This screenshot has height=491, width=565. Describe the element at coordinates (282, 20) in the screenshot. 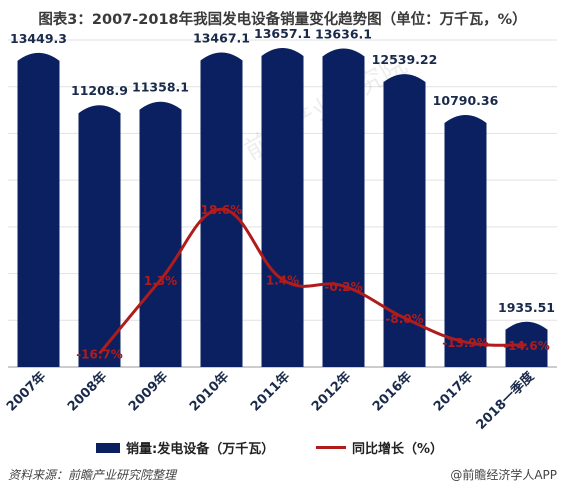

I see `chart-title: 图表3：2007-2018年我国发电设备销量变化趋势图（单位：万千瓦，%）` at that location.